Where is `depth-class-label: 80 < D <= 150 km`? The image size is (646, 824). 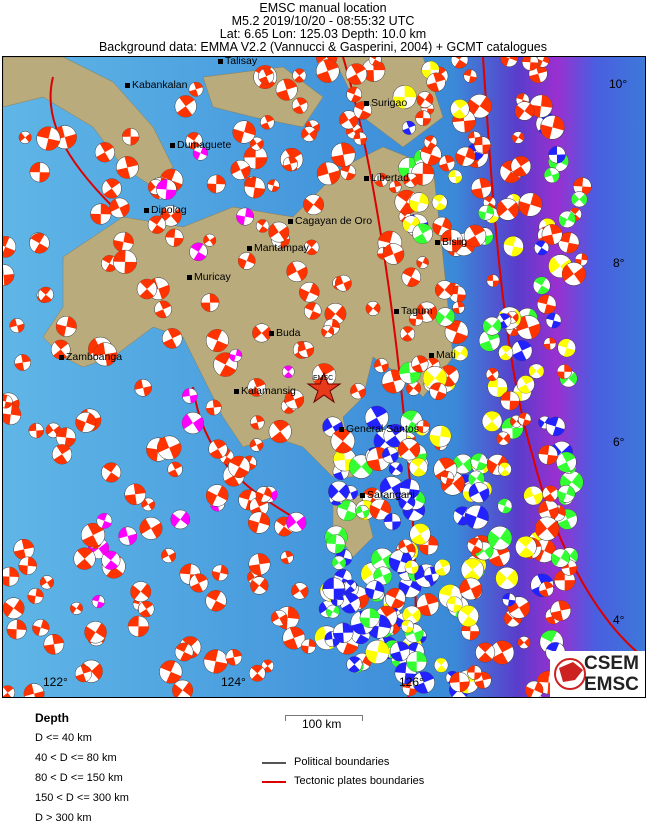 depth-class-label: 80 < D <= 150 km is located at coordinates (79, 778).